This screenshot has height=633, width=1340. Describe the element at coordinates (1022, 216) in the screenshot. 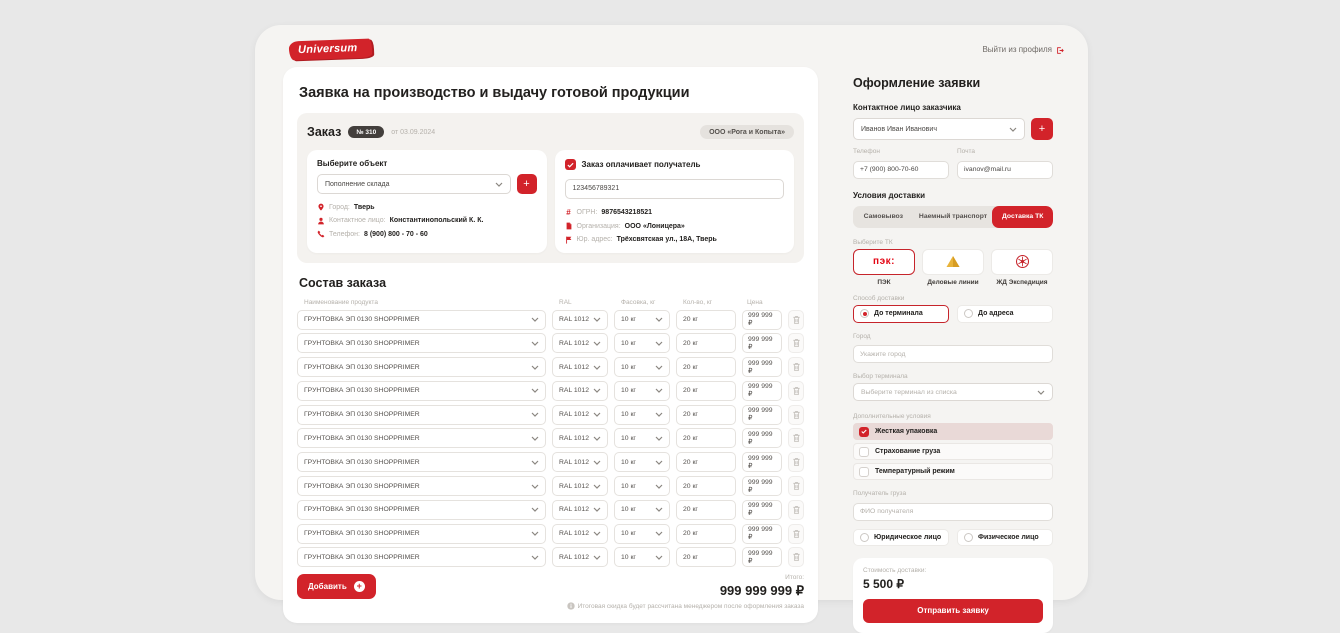

I see `segment-tk-delivery: Доставка ТК` at that location.